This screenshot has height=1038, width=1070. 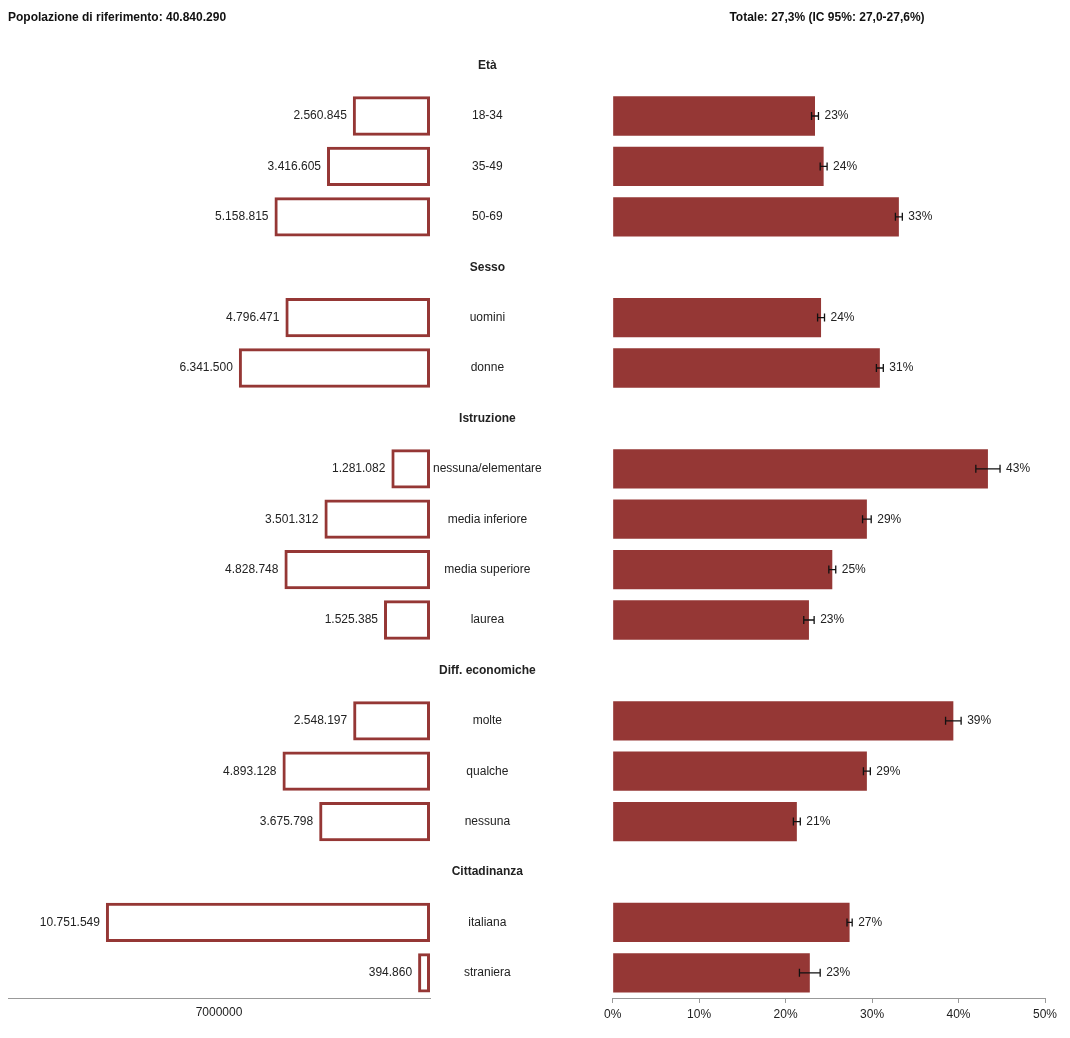 I want to click on y-tick-label: italiana, so click(x=487, y=921).